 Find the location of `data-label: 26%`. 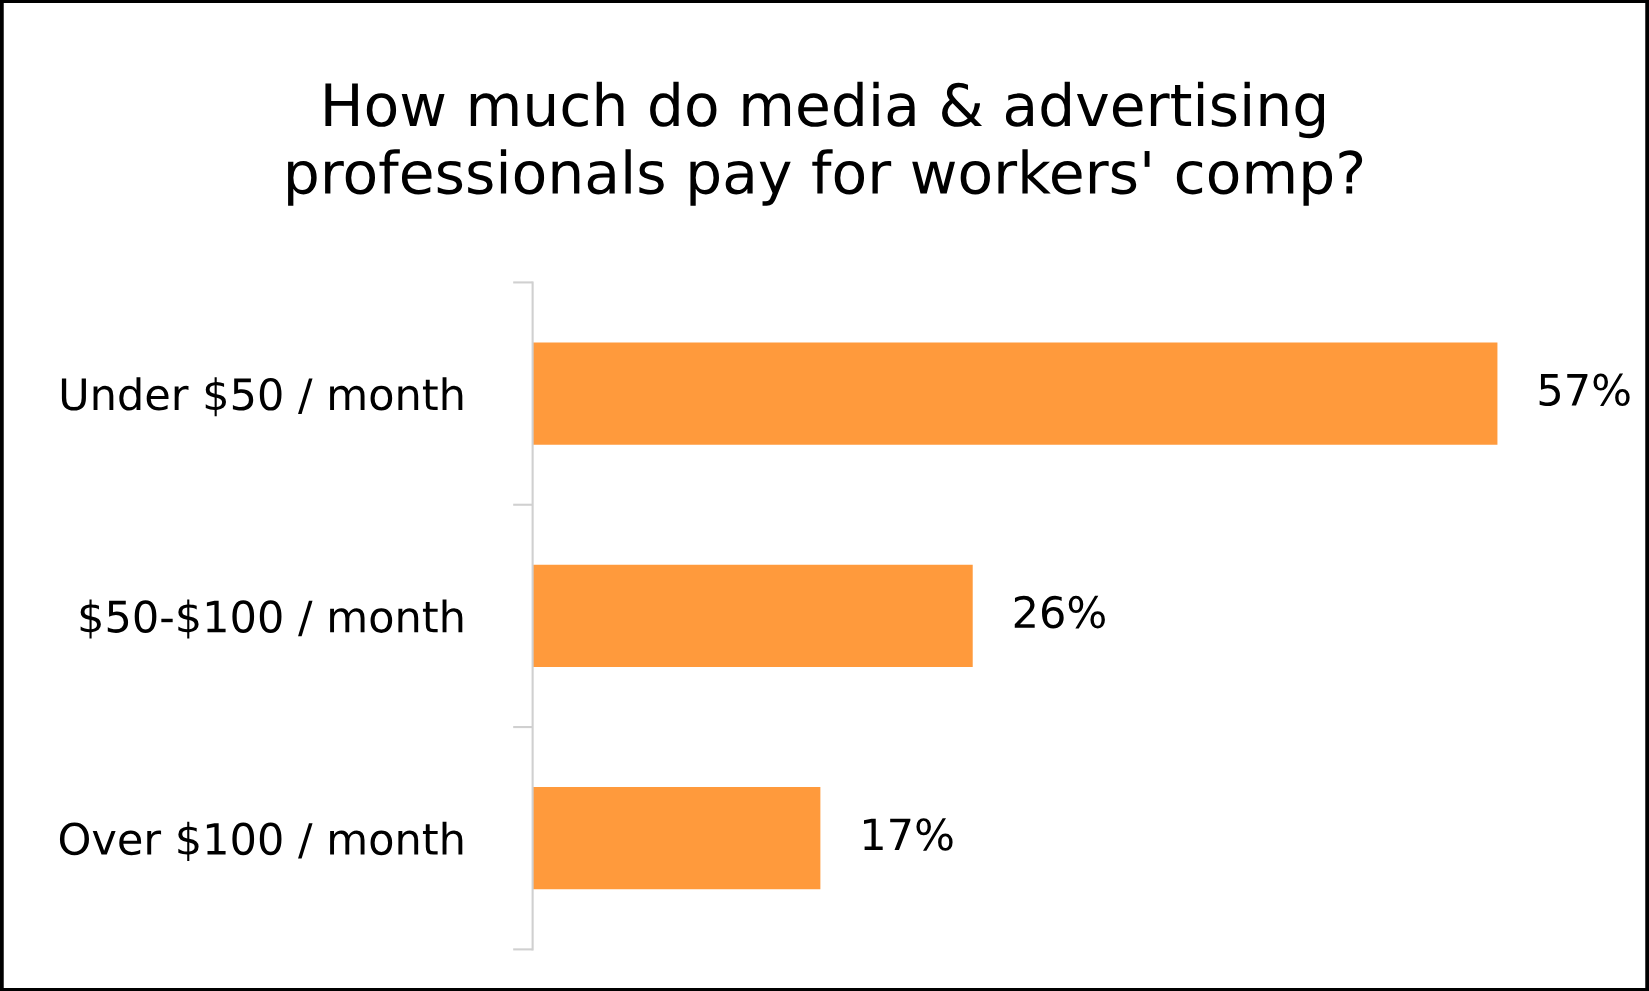

data-label: 26% is located at coordinates (1059, 612).